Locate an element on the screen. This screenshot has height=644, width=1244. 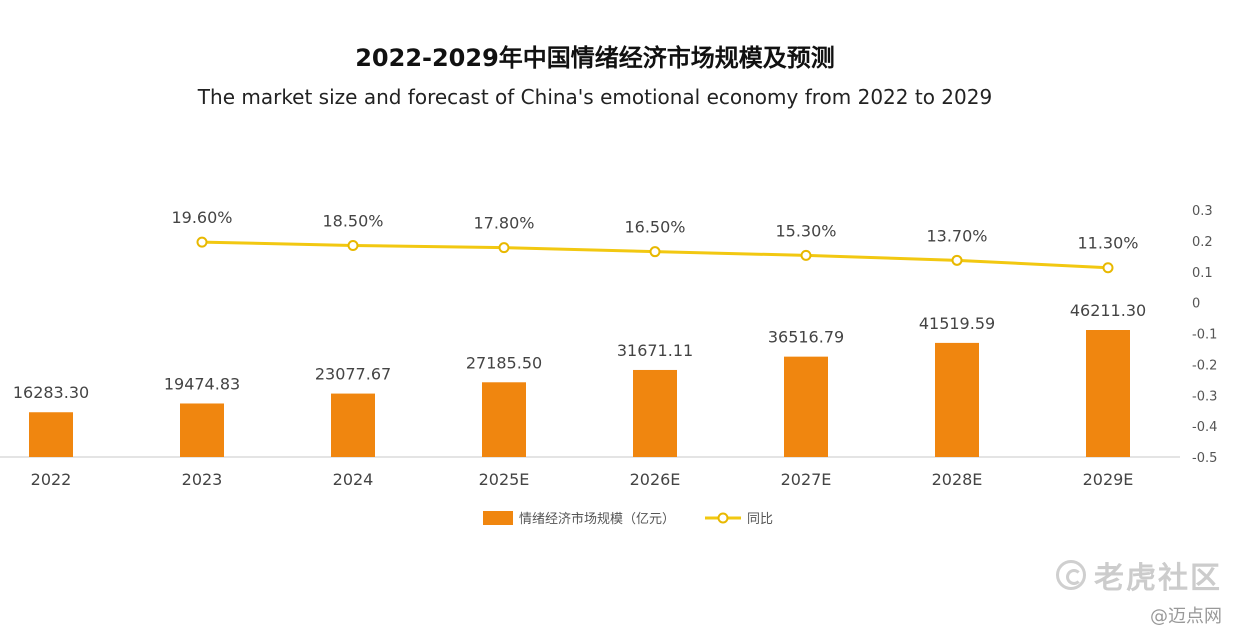
legend-line-marker is located at coordinates (723, 518).